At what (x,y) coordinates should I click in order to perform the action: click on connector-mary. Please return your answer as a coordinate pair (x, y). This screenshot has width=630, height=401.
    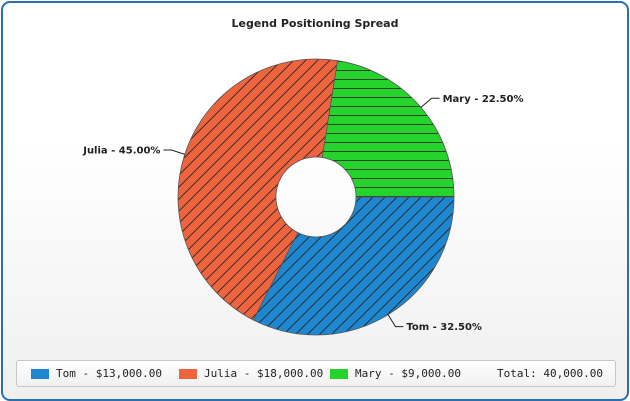
    Looking at the image, I should click on (430, 102).